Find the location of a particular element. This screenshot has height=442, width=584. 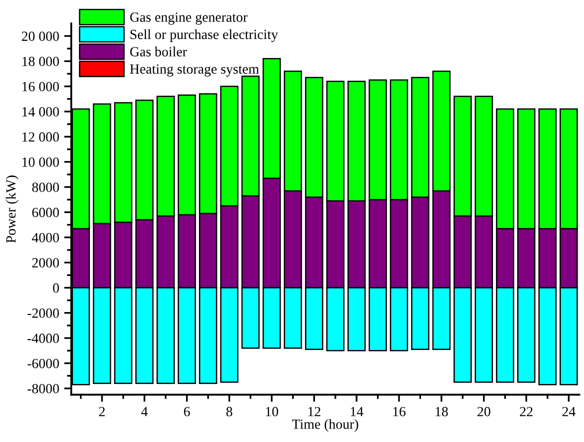

legend-label: Gas boiler is located at coordinates (158, 51).